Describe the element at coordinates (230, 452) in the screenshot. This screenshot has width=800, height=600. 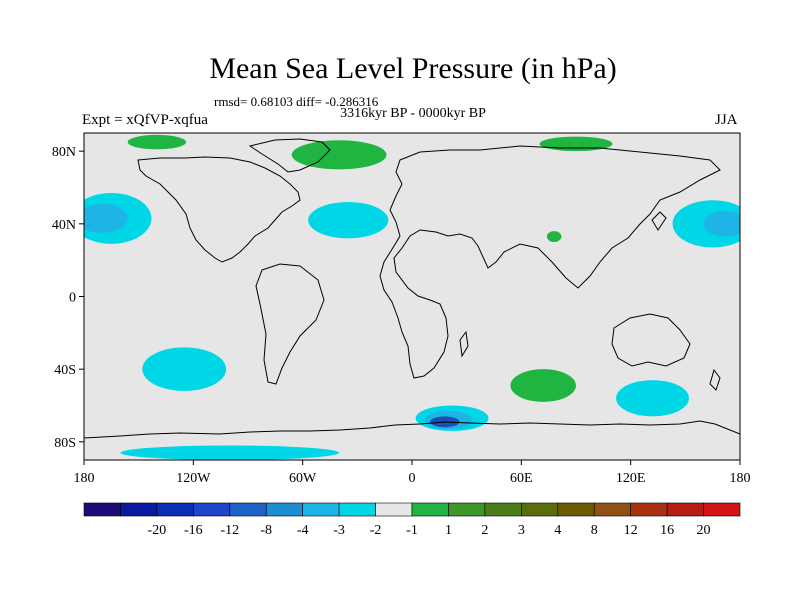
I see `region-antarctic-pacific-low` at that location.